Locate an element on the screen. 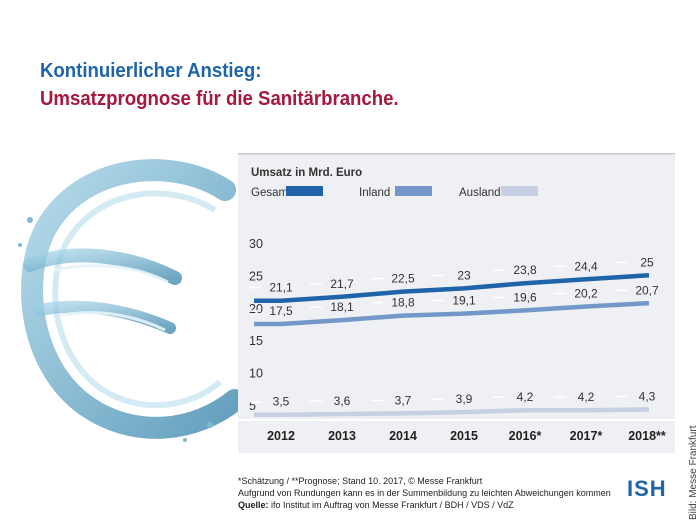  data-label: 20,7 is located at coordinates (647, 290).